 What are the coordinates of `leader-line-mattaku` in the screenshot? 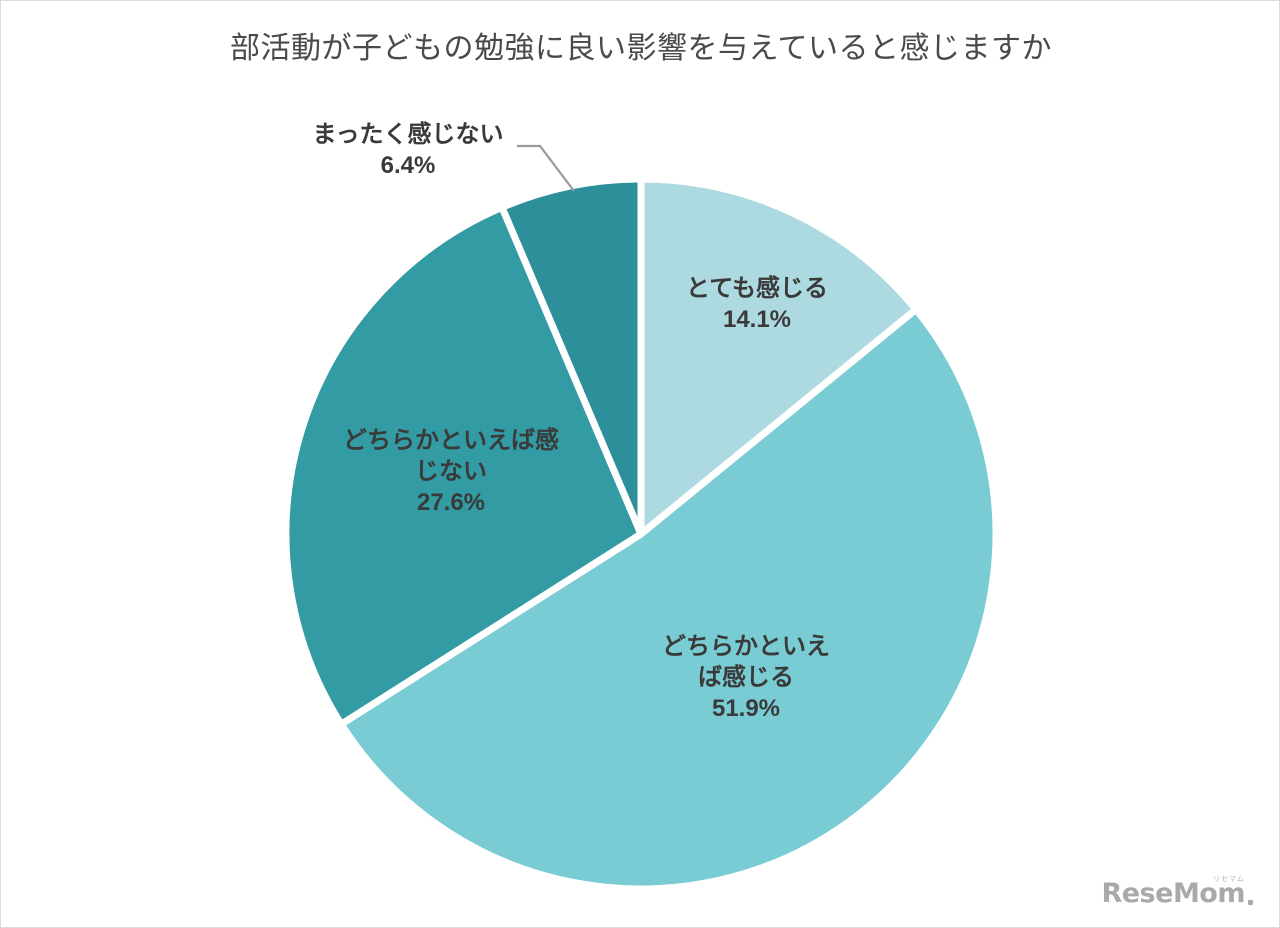 It's located at (546, 168).